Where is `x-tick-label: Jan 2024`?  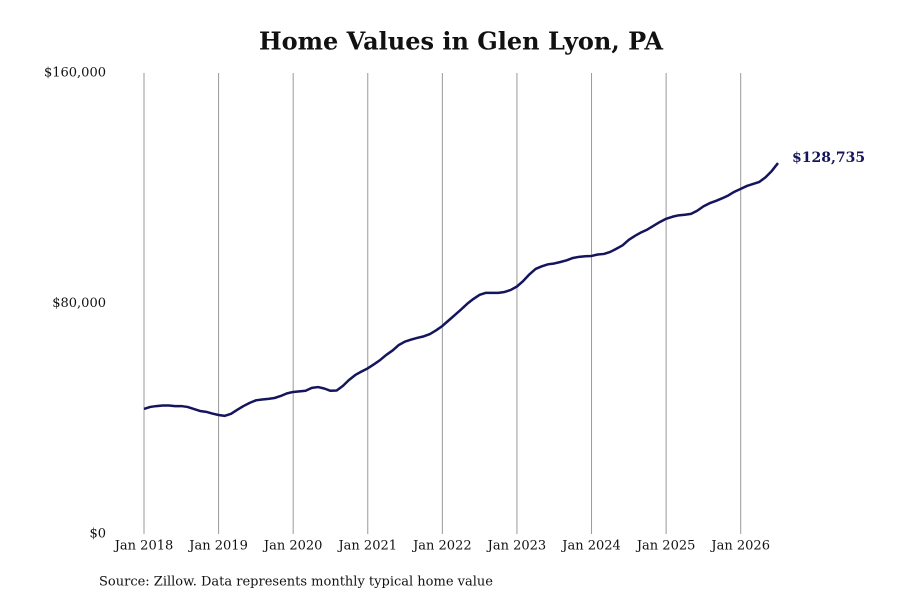 x-tick-label: Jan 2024 is located at coordinates (590, 546).